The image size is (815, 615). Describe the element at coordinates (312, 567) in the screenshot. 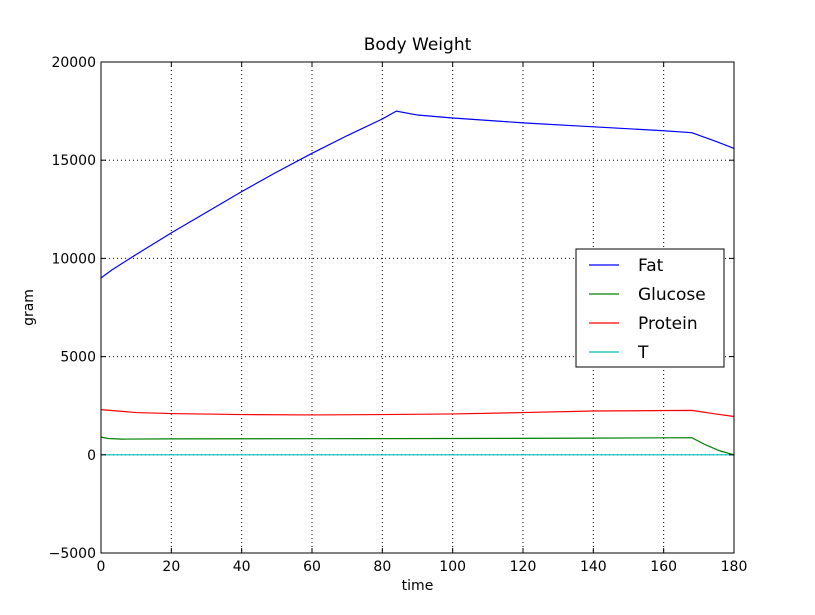

I see `x-tick-label-60: 60` at that location.